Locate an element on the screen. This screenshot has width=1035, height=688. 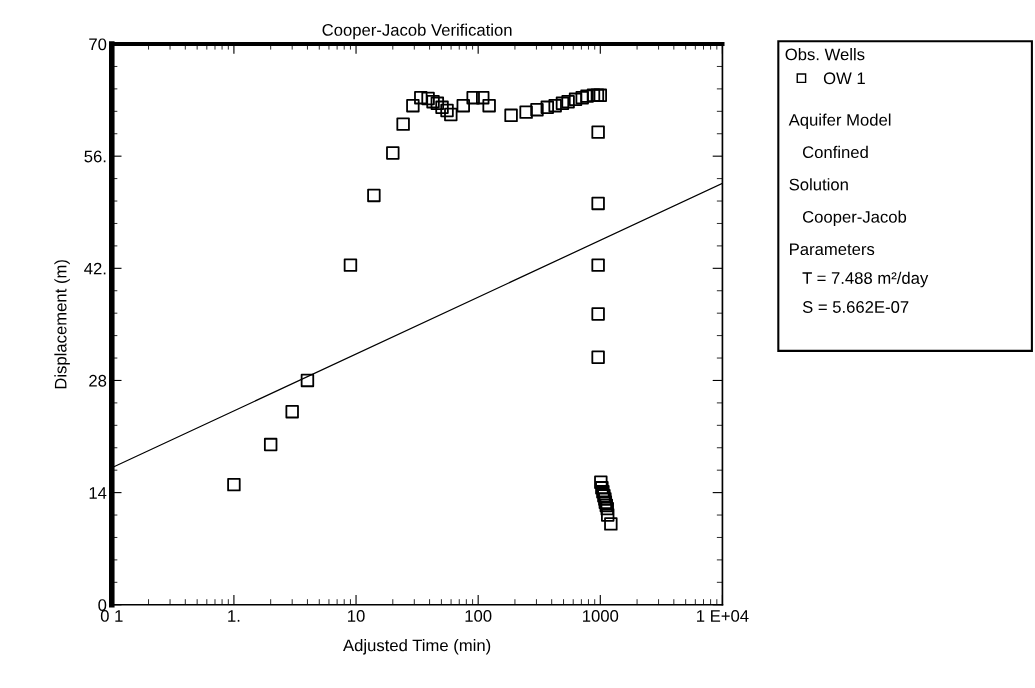
x-axis-title: Adjusted Time (min) is located at coordinates (417, 647).